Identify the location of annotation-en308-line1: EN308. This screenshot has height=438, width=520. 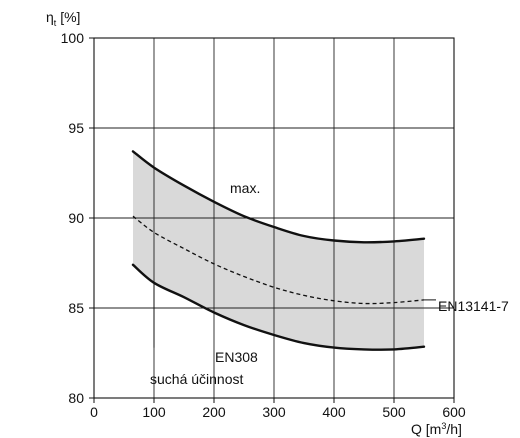
(236, 357).